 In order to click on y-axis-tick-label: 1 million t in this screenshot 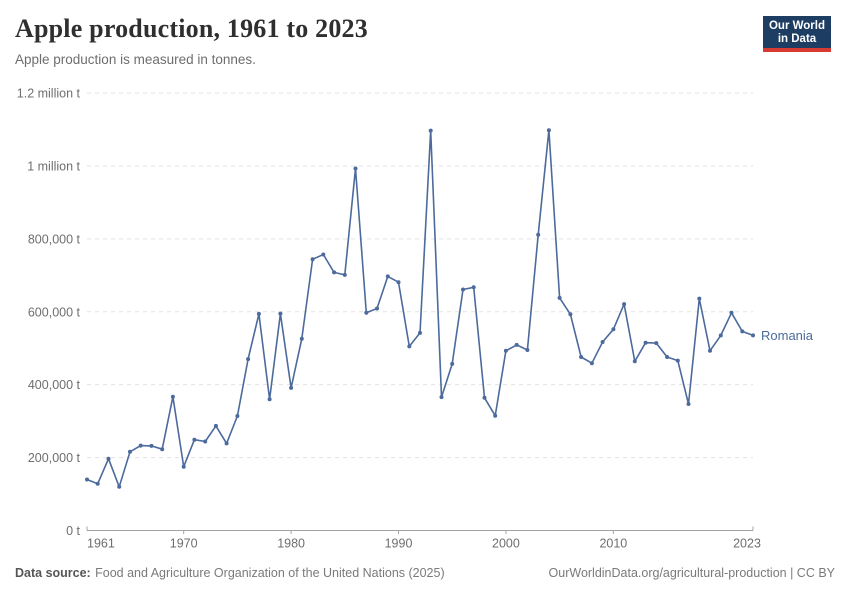, I will do `click(53, 166)`.